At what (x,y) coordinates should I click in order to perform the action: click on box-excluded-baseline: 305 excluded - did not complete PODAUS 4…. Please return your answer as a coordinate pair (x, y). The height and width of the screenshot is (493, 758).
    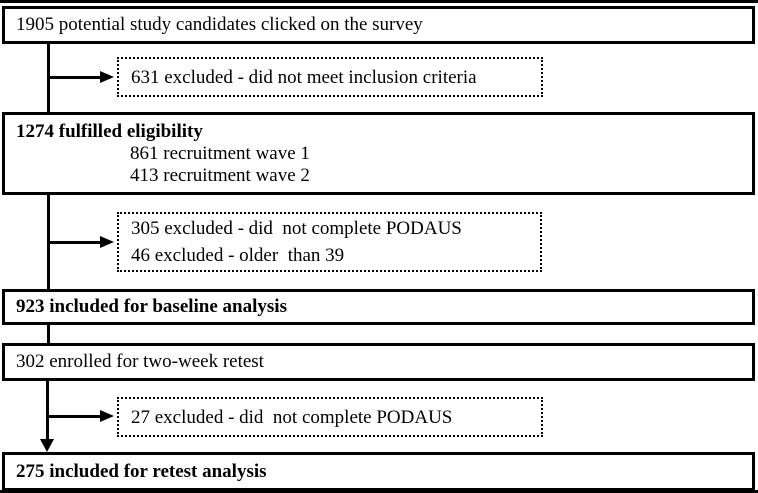
    Looking at the image, I should click on (329, 242).